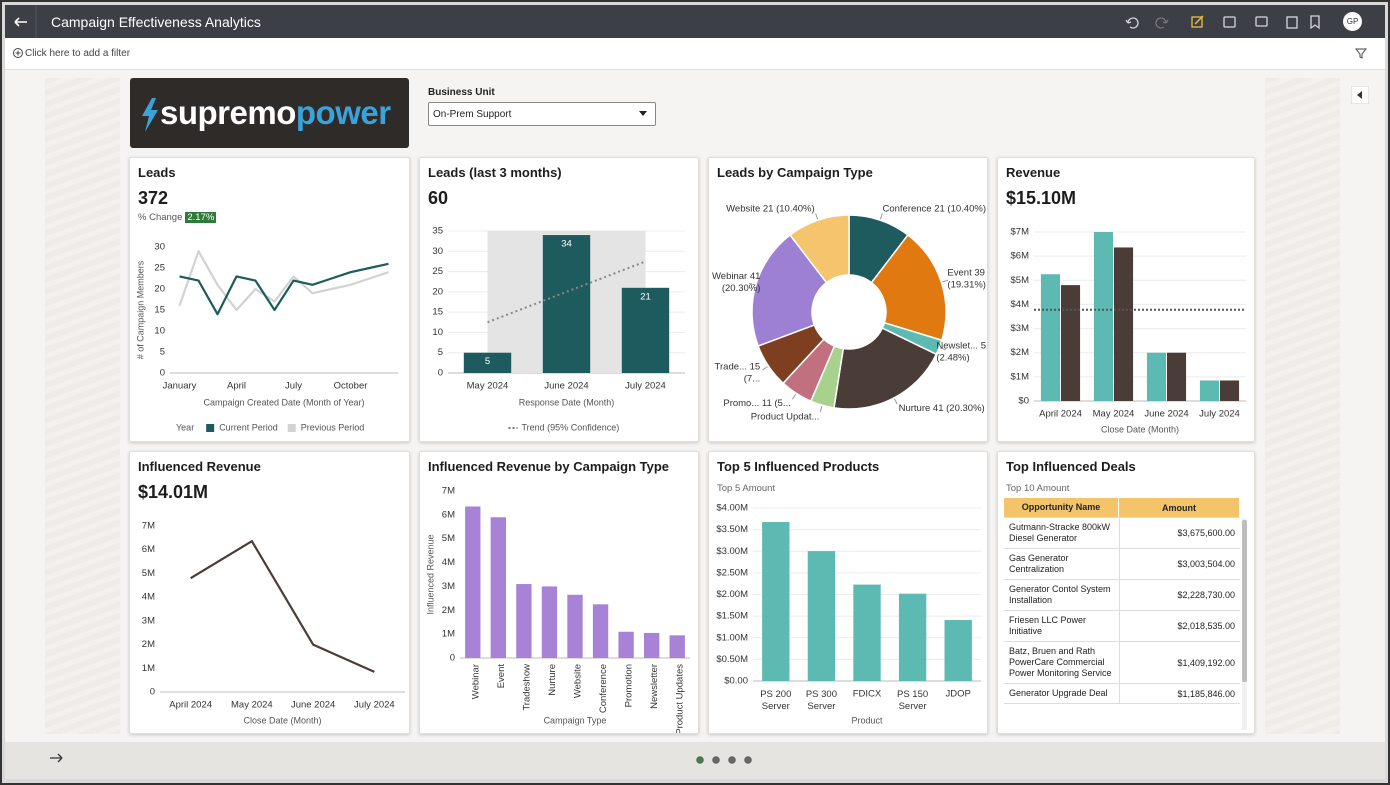  Describe the element at coordinates (140, 309) in the screenshot. I see `y-axis-title: # of Campaign Members` at that location.